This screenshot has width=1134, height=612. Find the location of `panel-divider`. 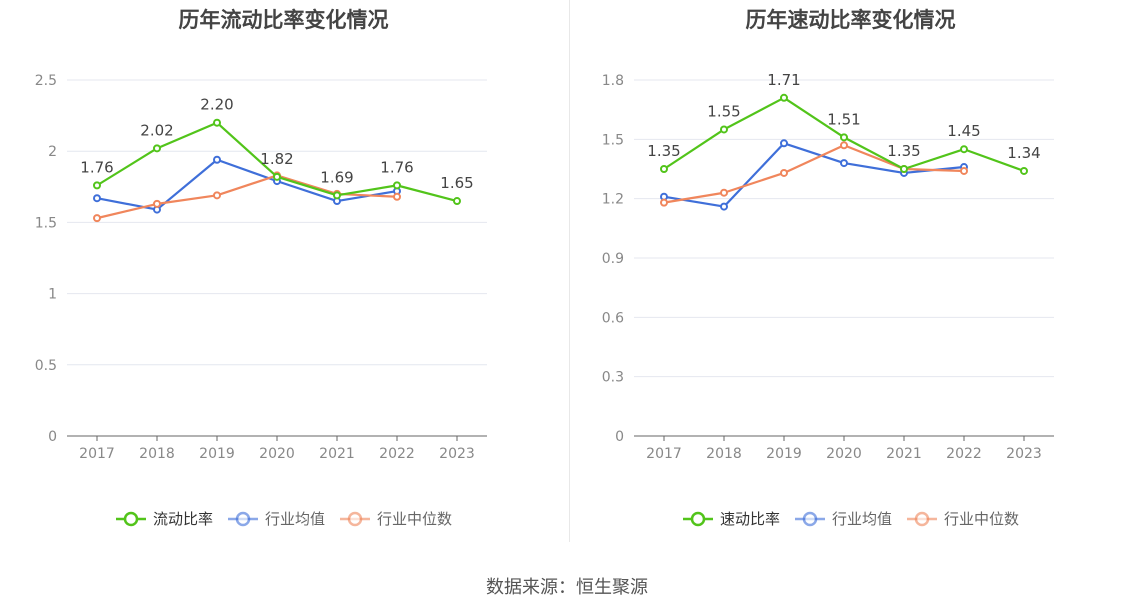

panel-divider is located at coordinates (569, 271).